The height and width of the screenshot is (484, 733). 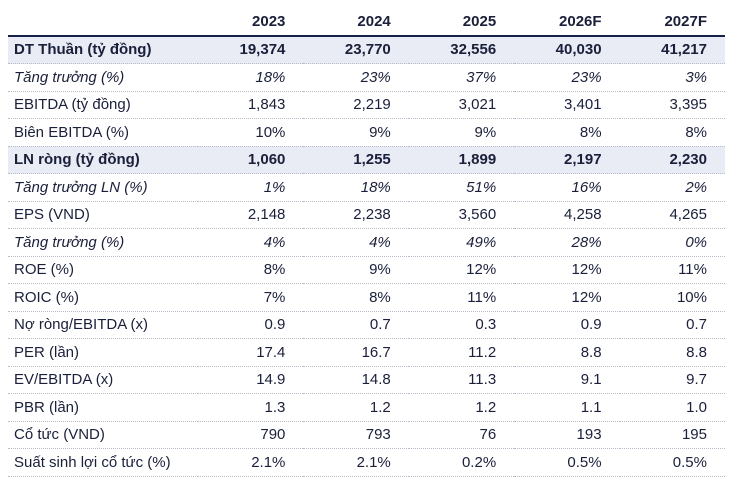 What do you see at coordinates (672, 215) in the screenshot?
I see `cell-value-2027f: 4,265` at bounding box center [672, 215].